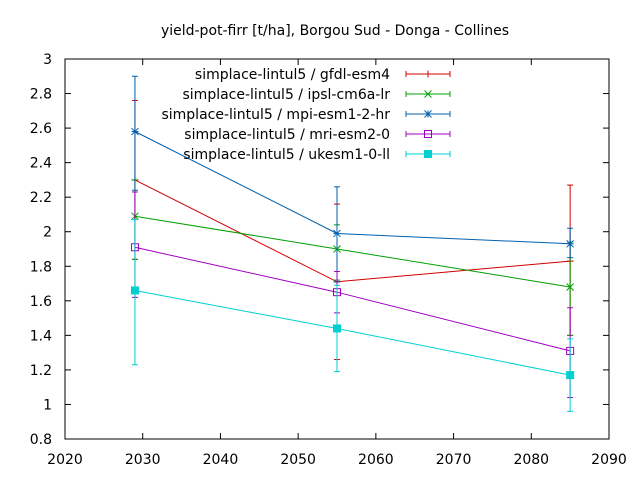  I want to click on legend-entry: simplace-lintul5 / ipsl-cm6a-lr, so click(317, 95).